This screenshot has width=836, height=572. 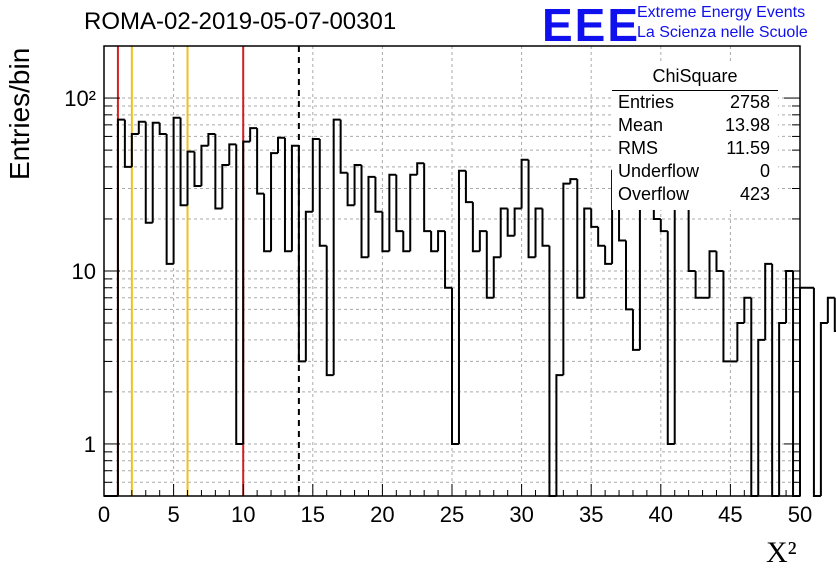 I want to click on stats-row-rms: RMS 11.59, so click(x=694, y=149).